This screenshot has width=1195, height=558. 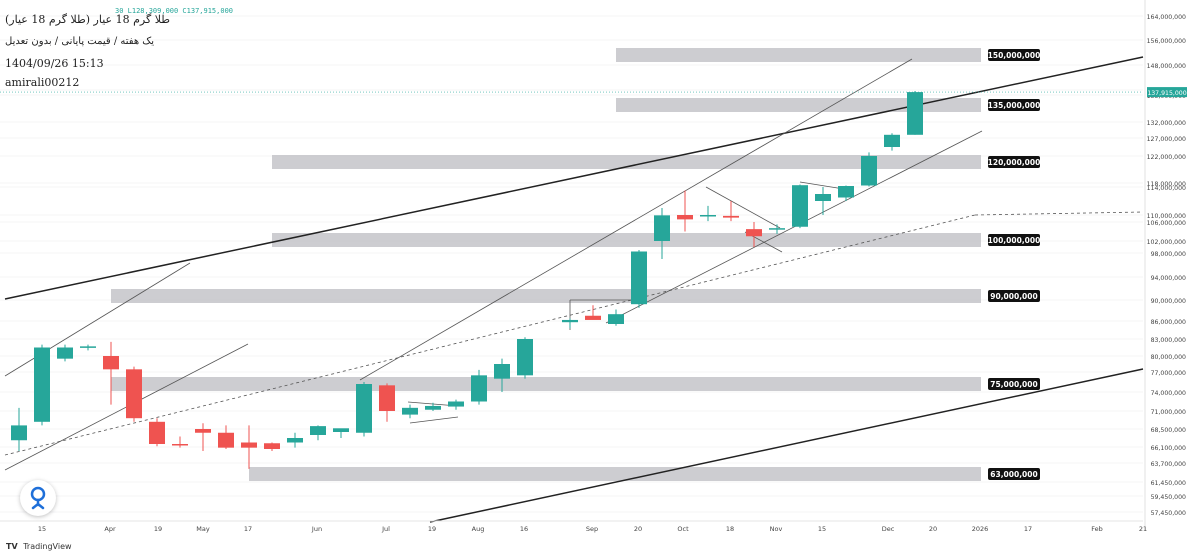 What do you see at coordinates (1166, 66) in the screenshot?
I see `y-tick-label: 148,000,000` at bounding box center [1166, 66].